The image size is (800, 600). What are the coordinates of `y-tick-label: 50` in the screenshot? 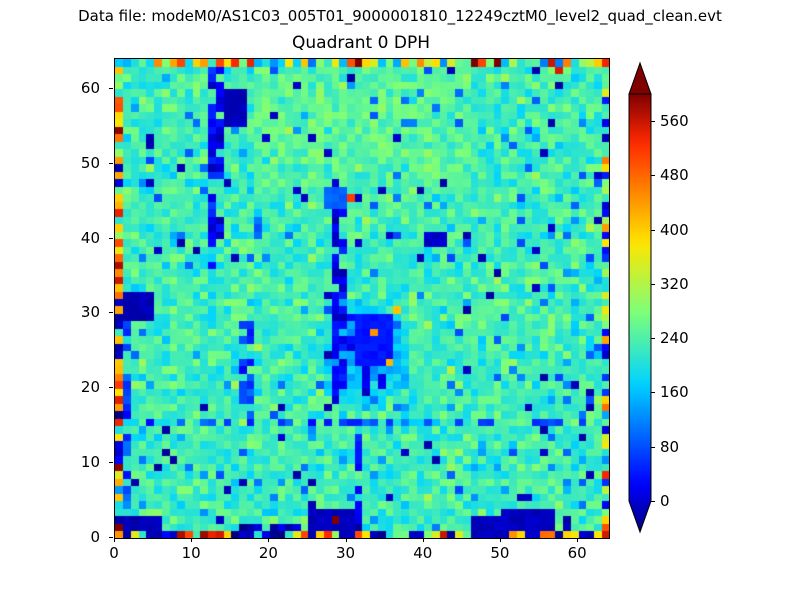 It's located at (90, 162).